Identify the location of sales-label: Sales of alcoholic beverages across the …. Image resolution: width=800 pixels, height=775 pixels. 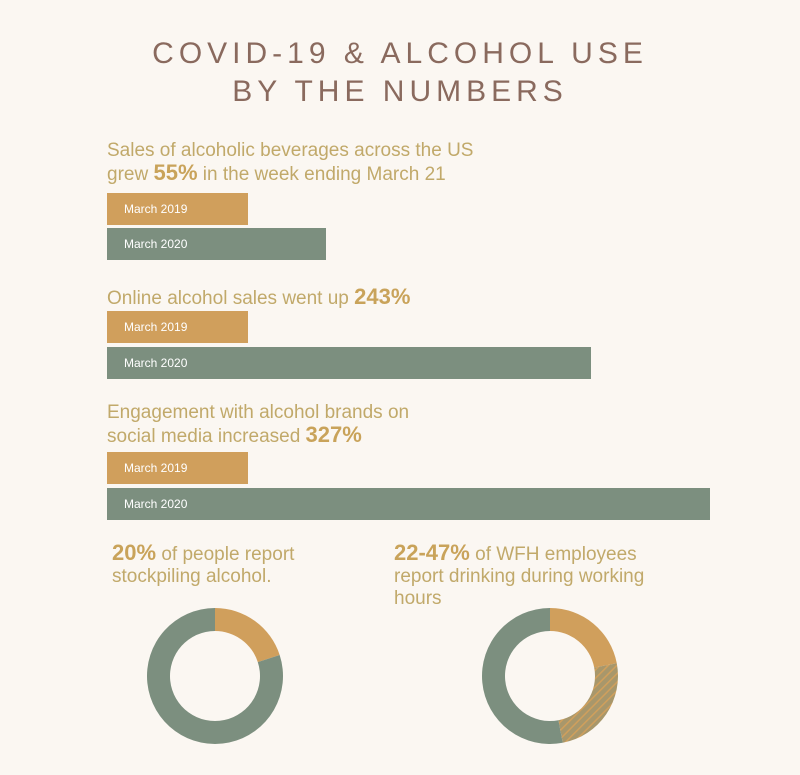
(290, 163).